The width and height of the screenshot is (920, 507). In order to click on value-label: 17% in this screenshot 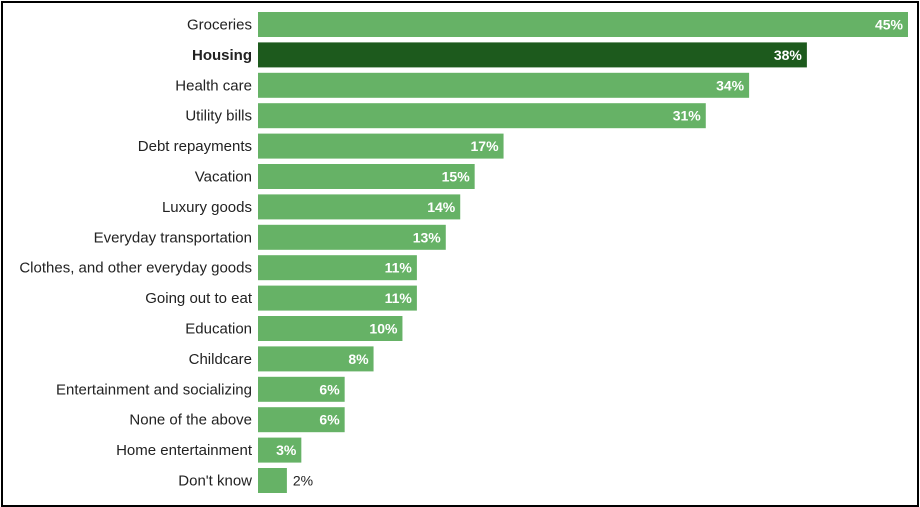, I will do `click(485, 146)`.